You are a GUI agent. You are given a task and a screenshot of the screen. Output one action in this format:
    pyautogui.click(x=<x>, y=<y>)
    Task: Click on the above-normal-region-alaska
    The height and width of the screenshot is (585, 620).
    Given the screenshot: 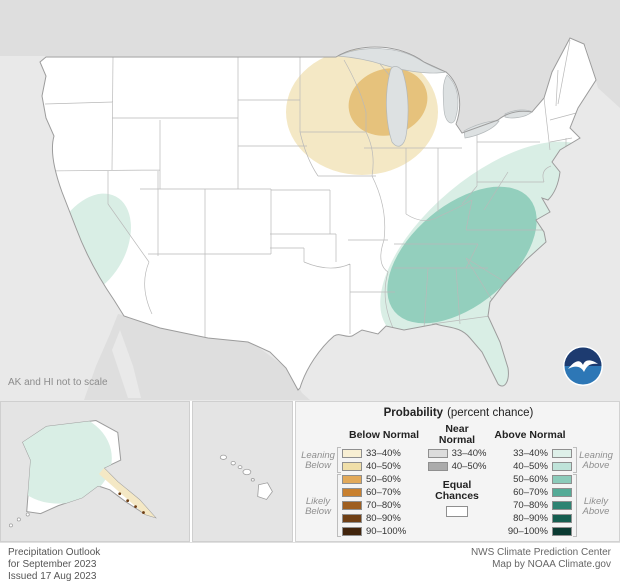 What is the action you would take?
    pyautogui.click(x=67, y=462)
    